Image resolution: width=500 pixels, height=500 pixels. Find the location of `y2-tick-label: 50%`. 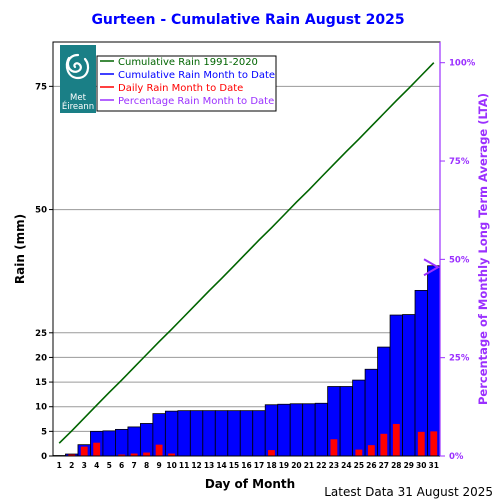

y2-tick-label: 50% is located at coordinates (459, 260).